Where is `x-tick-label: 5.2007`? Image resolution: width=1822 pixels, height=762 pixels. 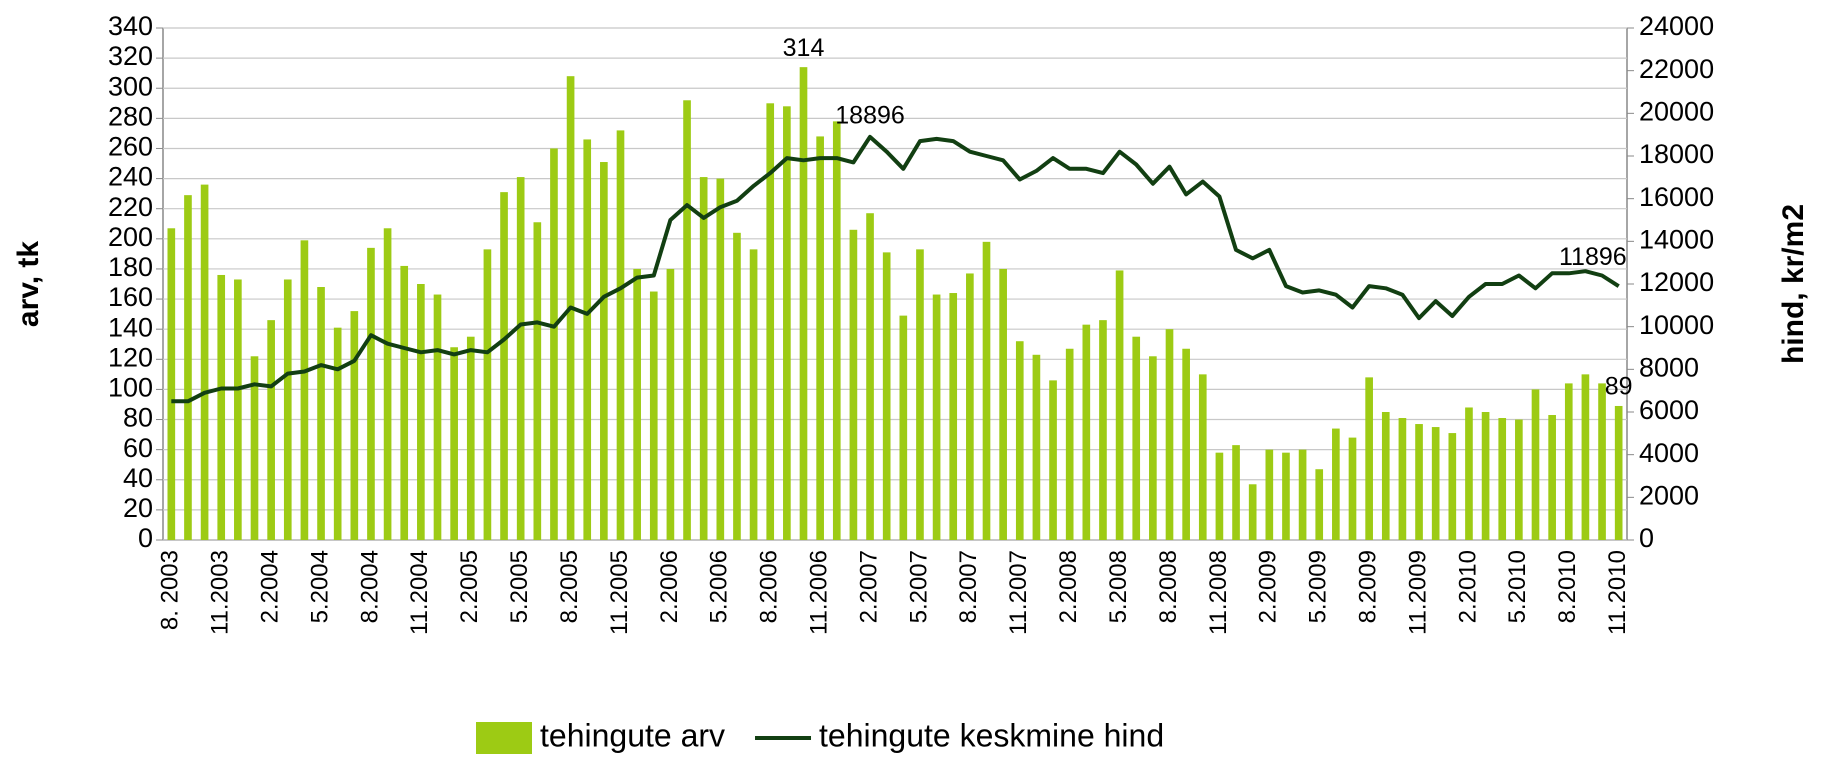 x-tick-label: 5.2007 is located at coordinates (918, 586).